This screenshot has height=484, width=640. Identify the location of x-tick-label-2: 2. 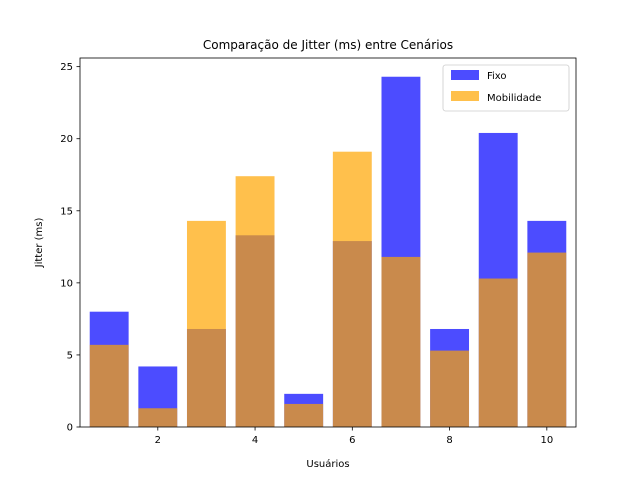
(158, 440).